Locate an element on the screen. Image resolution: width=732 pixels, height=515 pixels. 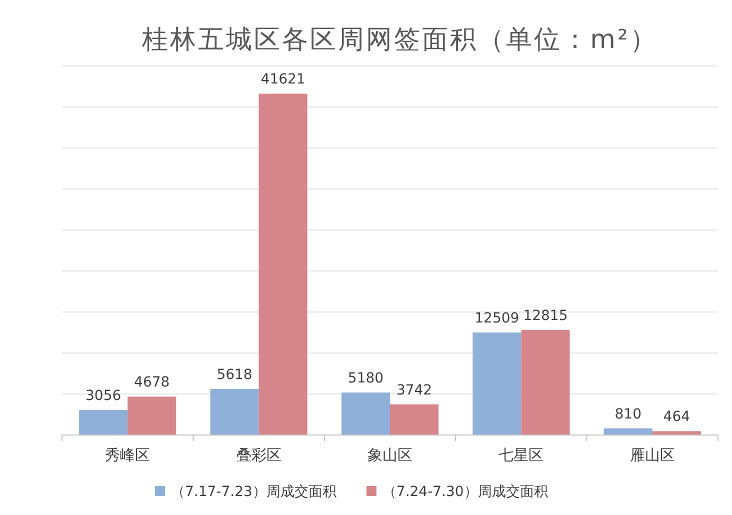
data-label: 5618 is located at coordinates (234, 374).